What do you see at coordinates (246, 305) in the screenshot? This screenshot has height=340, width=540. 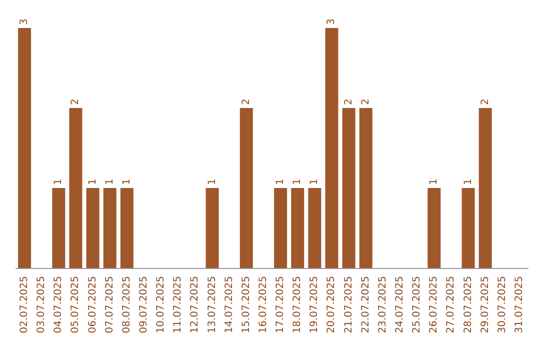 I see `x-tick-label: 15.07.2025` at bounding box center [246, 305].